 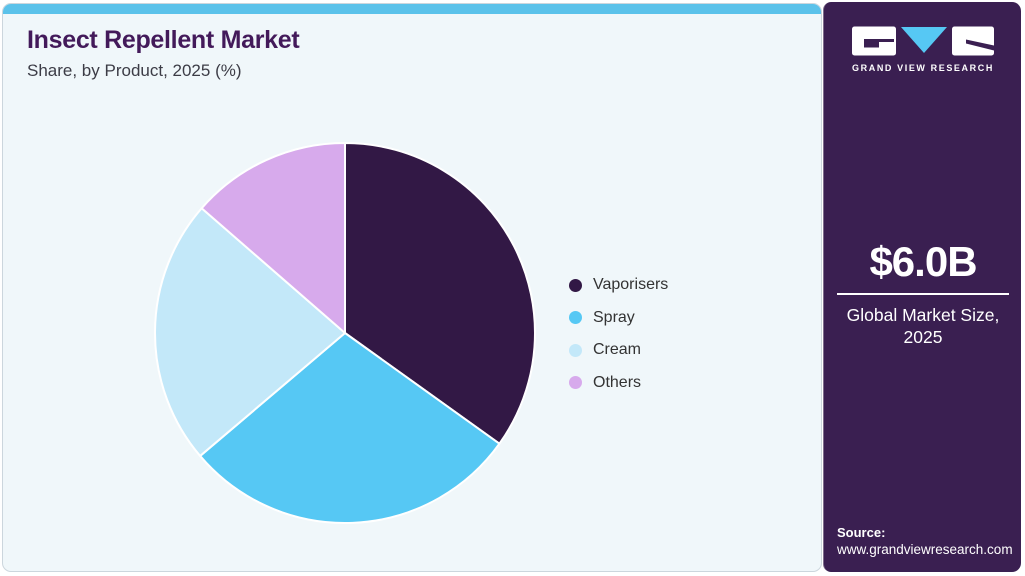 What do you see at coordinates (350, 428) in the screenshot?
I see `pie-slice-spray` at bounding box center [350, 428].